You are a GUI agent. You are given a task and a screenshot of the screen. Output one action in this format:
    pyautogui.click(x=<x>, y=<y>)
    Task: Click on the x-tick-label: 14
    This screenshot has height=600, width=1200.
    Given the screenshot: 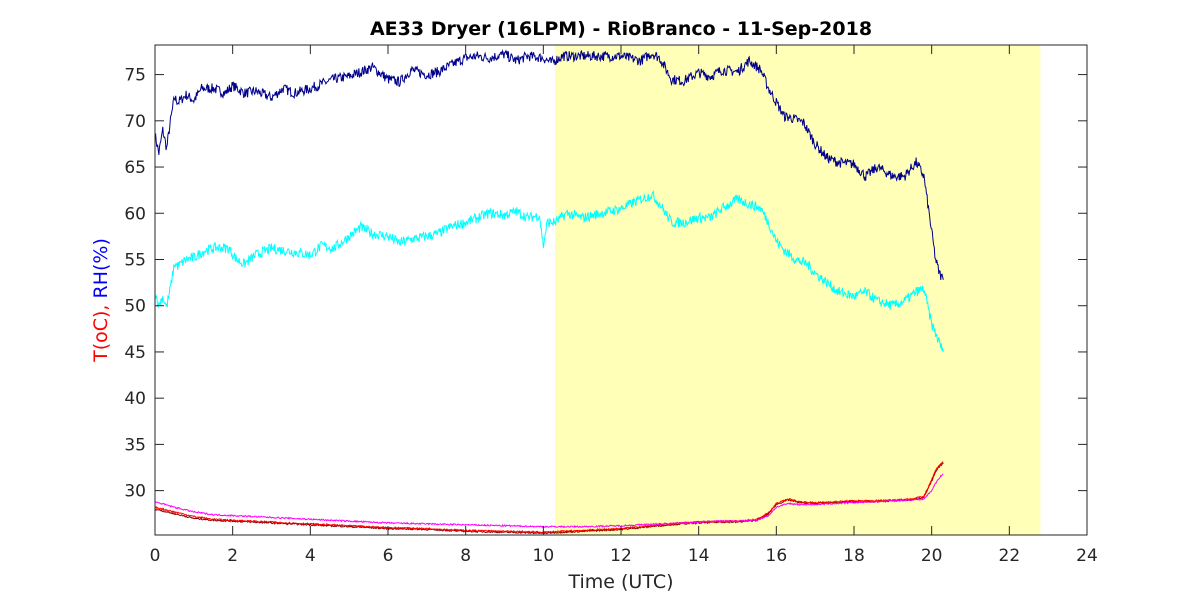 What is the action you would take?
    pyautogui.click(x=699, y=556)
    